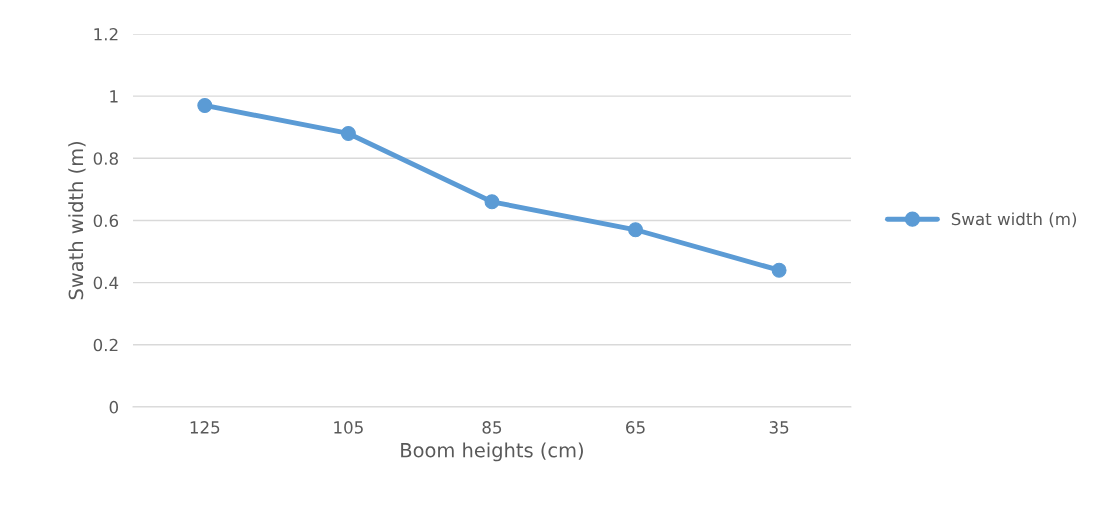 The height and width of the screenshot is (523, 1113). What do you see at coordinates (492, 452) in the screenshot?
I see `x-axis-title: Boom heights (cm)` at bounding box center [492, 452].